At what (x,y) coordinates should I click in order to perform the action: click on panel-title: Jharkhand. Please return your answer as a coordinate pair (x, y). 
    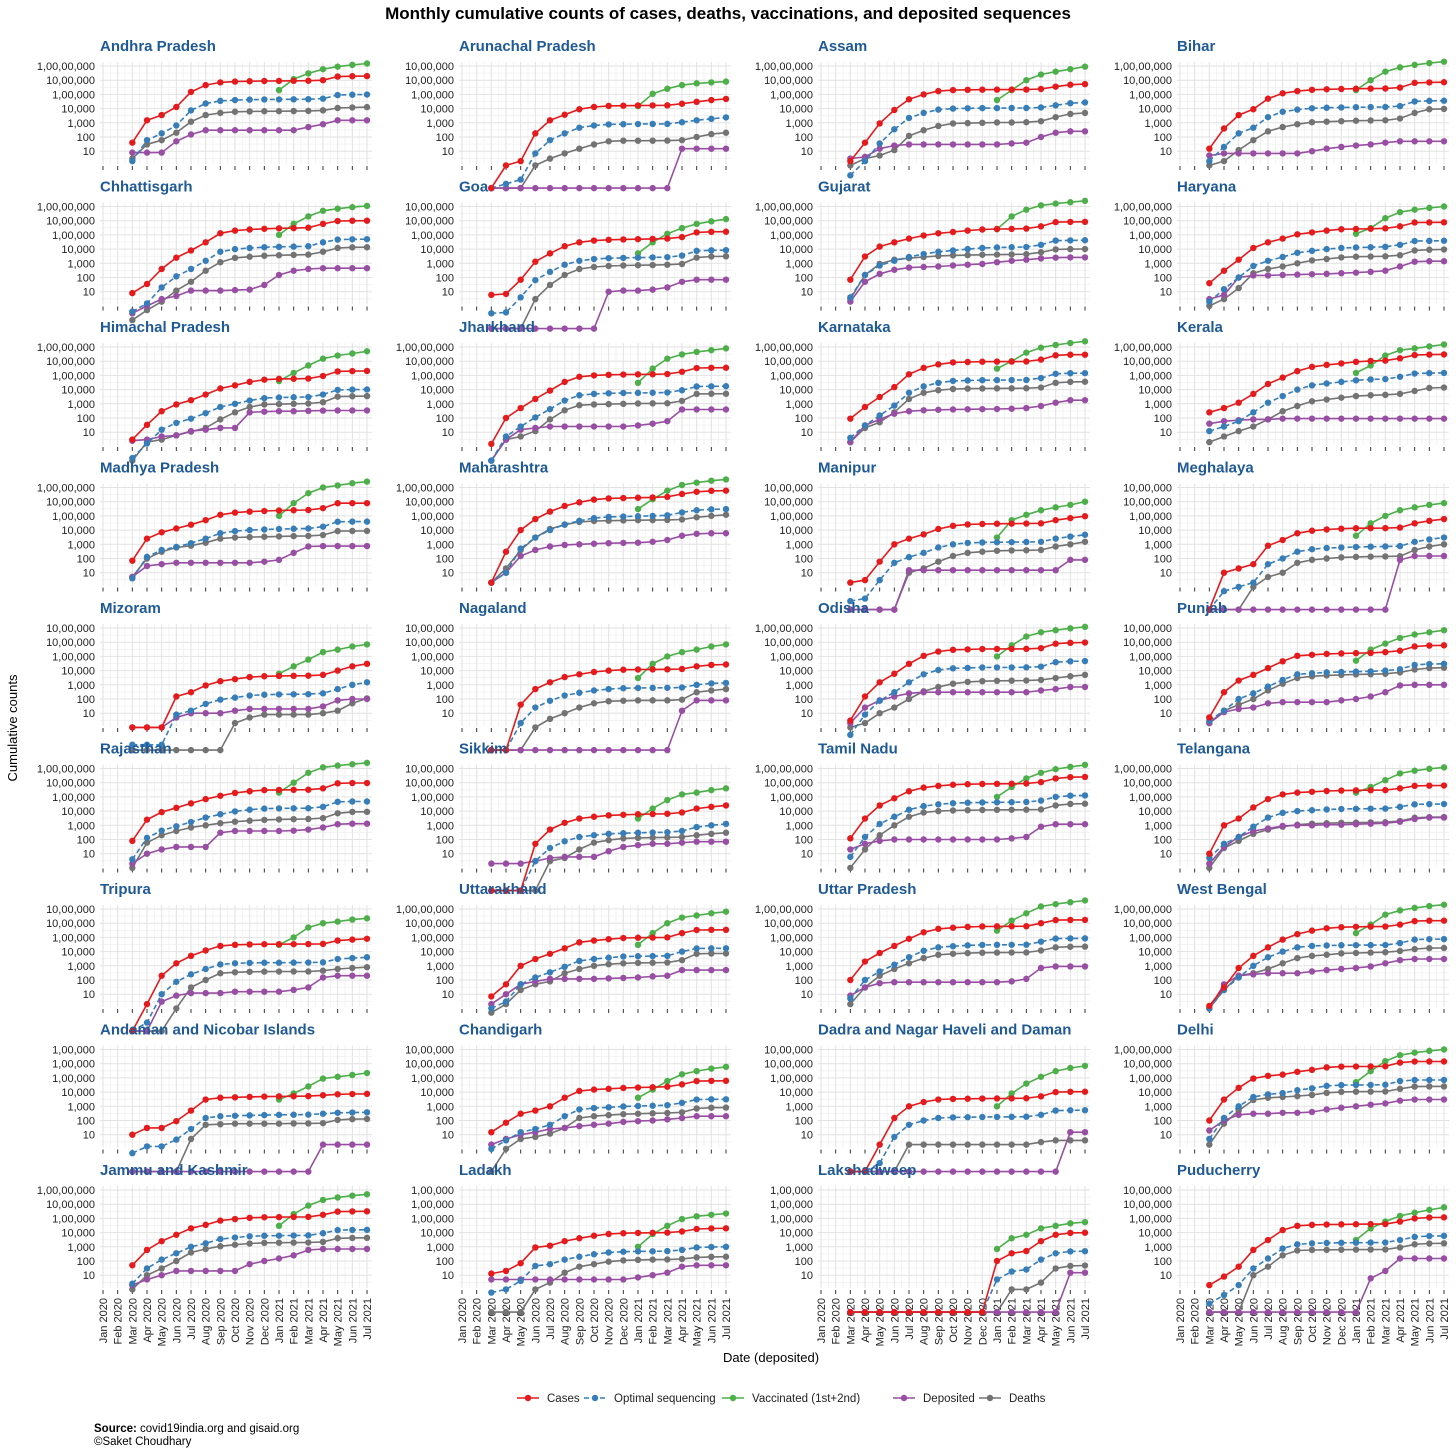
    Looking at the image, I should click on (497, 327).